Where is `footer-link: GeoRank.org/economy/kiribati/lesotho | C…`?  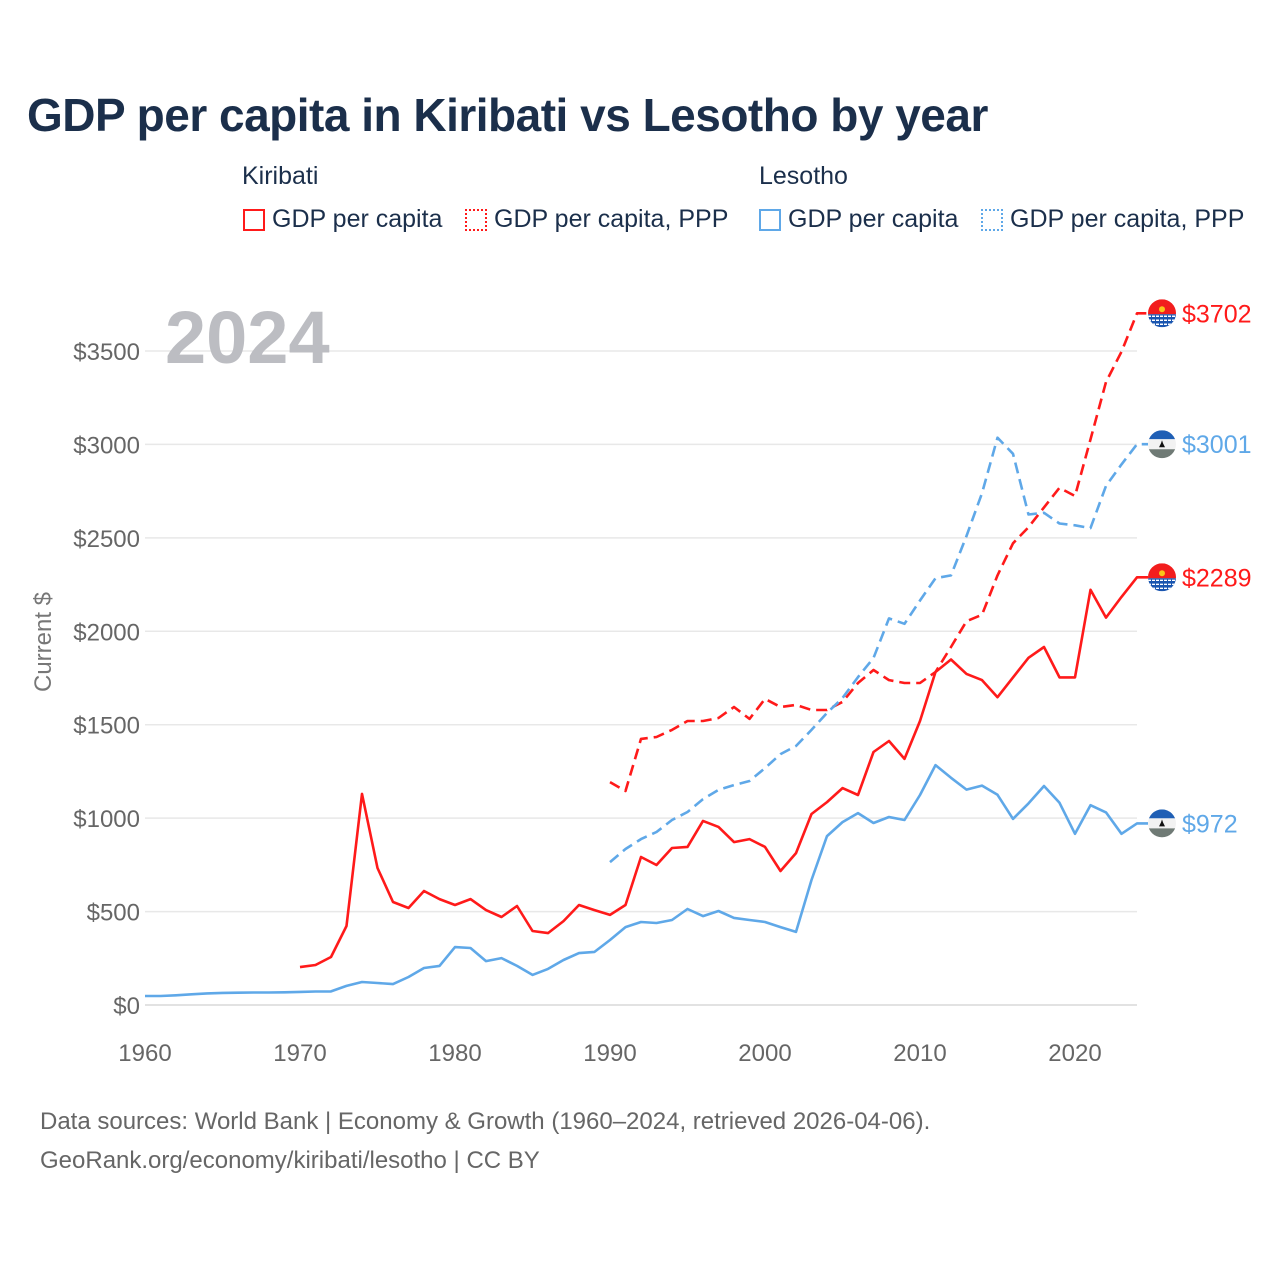
footer-link: GeoRank.org/economy/kiribati/lesotho | C… is located at coordinates (290, 1160).